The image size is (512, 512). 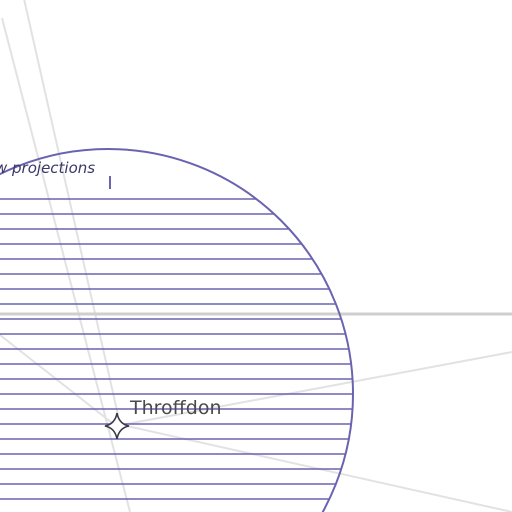 What do you see at coordinates (47, 168) in the screenshot?
I see `region-label: w projections` at bounding box center [47, 168].